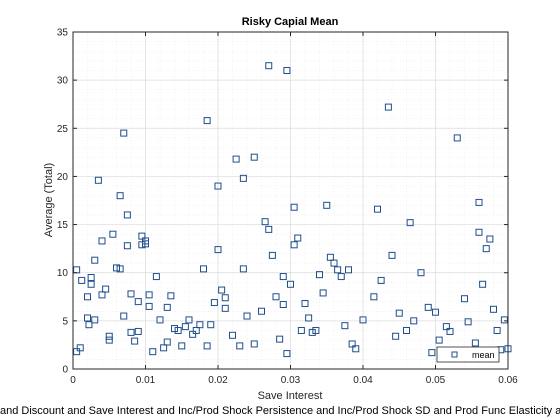 This screenshot has height=420, width=560. What do you see at coordinates (63, 81) in the screenshot?
I see `y-tick-label: 30` at bounding box center [63, 81].